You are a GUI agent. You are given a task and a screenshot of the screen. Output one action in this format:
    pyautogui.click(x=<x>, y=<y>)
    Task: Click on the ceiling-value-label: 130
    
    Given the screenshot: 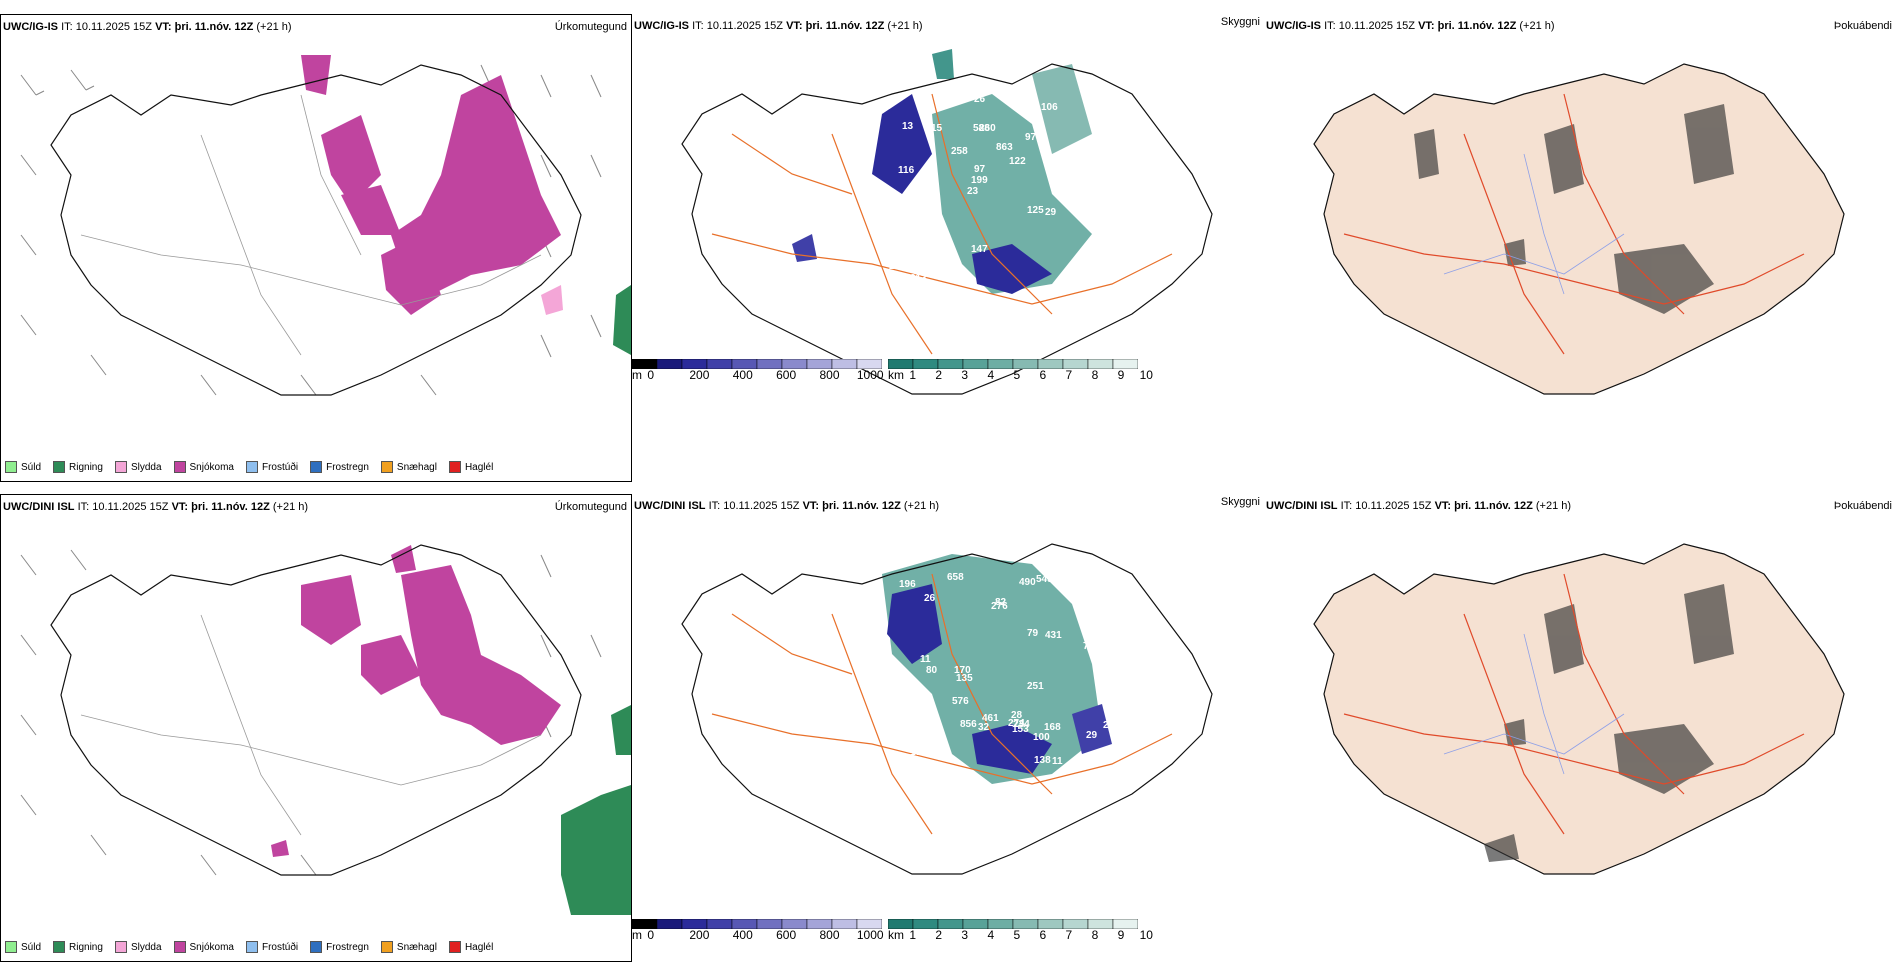 What is the action you would take?
    pyautogui.click(x=1119, y=163)
    